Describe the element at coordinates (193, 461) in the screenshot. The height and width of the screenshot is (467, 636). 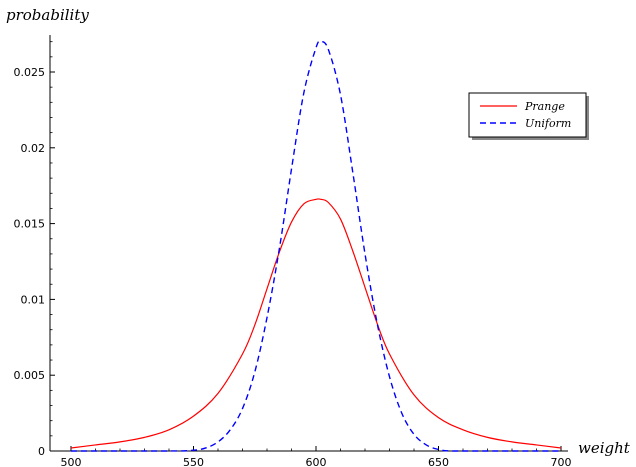
I see `x-tick-label: 550` at that location.